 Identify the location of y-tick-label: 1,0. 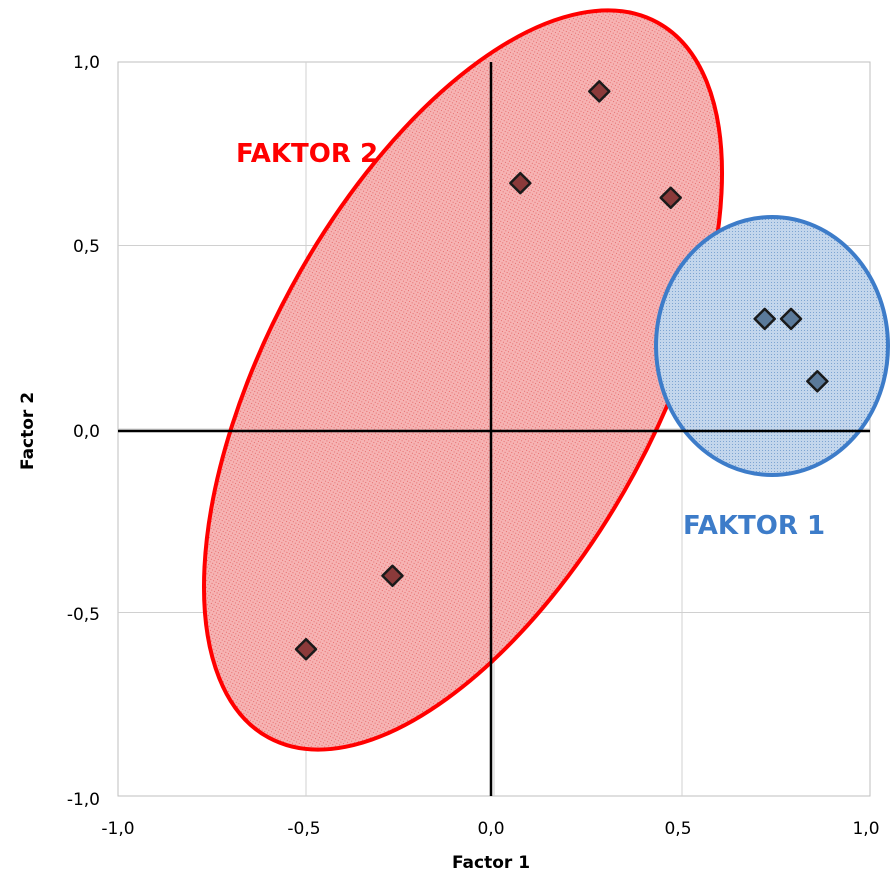
(86, 63).